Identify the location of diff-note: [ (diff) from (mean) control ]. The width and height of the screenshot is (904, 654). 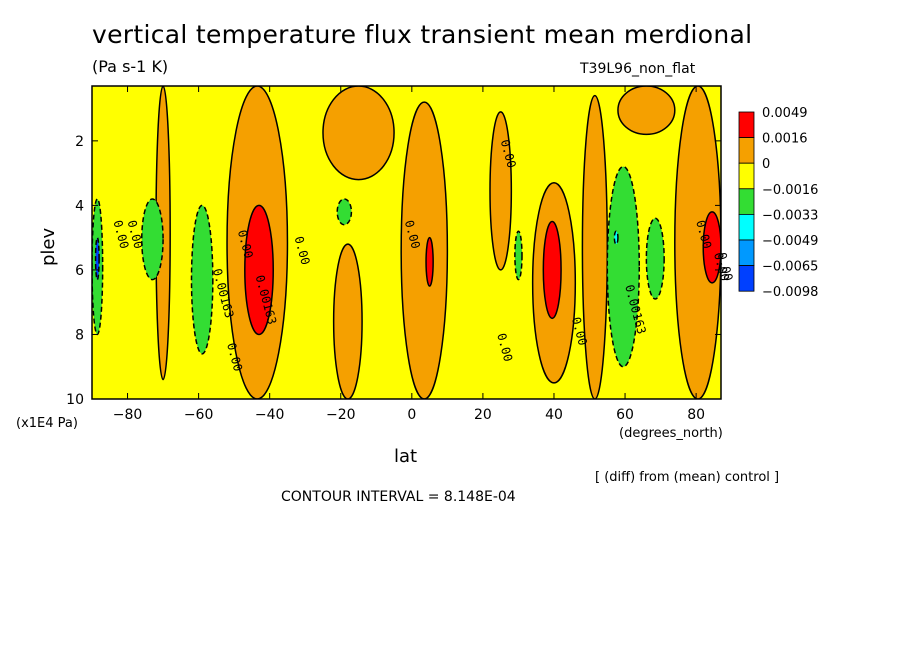
(687, 477).